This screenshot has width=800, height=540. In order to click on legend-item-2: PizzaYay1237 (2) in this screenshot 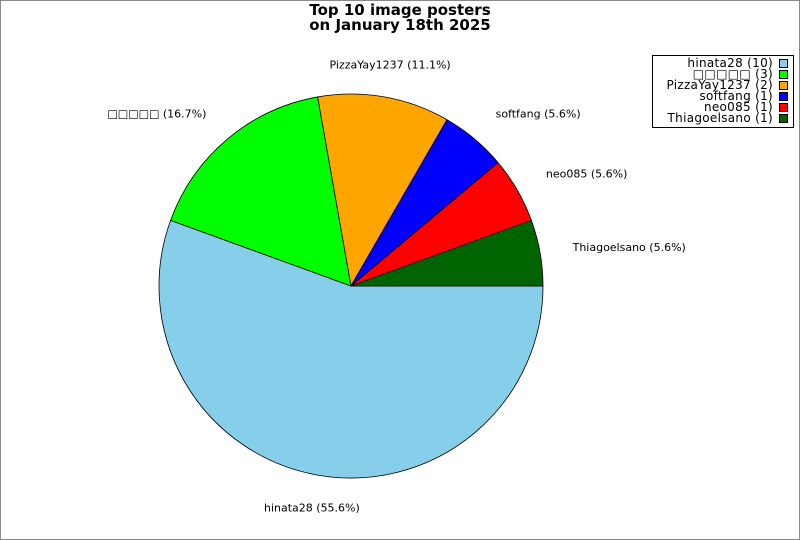, I will do `click(723, 85)`.